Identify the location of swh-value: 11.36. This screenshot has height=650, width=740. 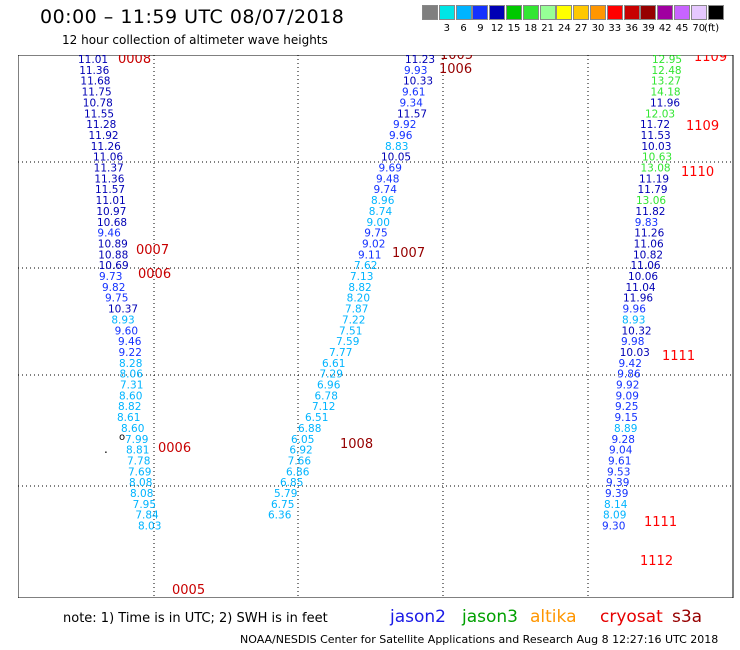
(109, 179).